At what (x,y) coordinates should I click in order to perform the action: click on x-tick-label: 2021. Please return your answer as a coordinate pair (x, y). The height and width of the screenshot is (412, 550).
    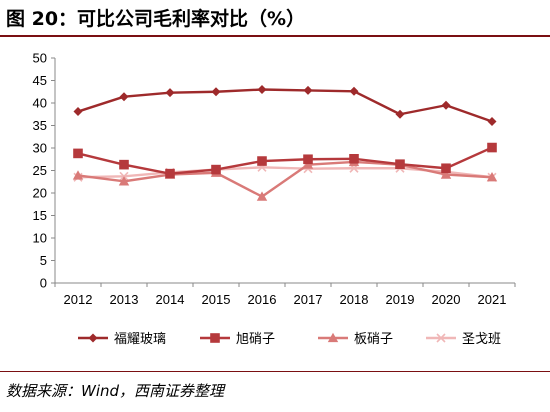
    Looking at the image, I should click on (492, 299).